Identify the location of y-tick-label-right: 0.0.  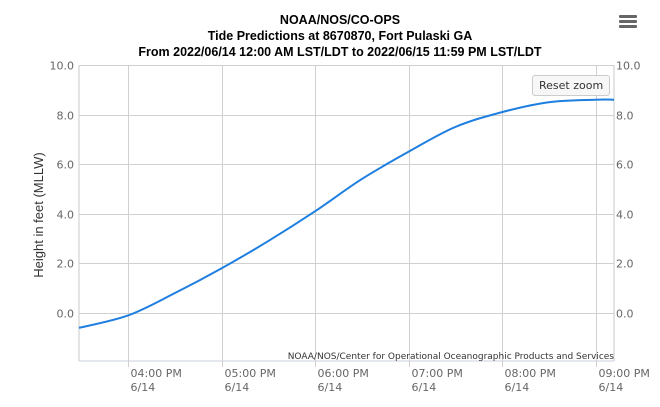
(625, 314).